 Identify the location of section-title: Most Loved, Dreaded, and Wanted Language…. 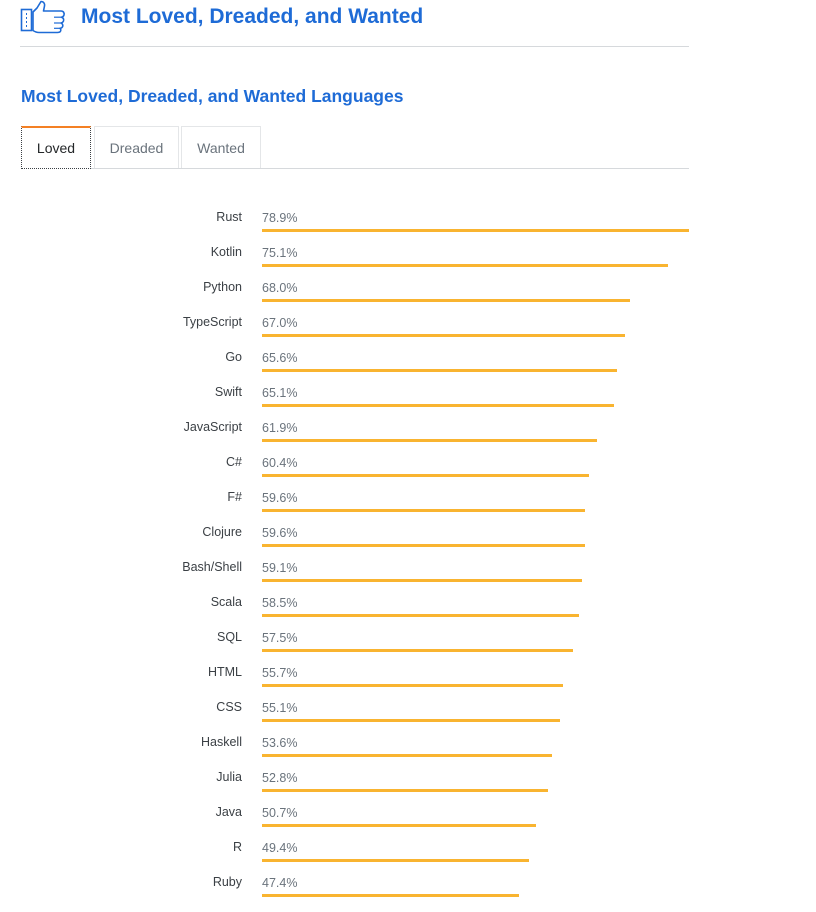
(212, 96).